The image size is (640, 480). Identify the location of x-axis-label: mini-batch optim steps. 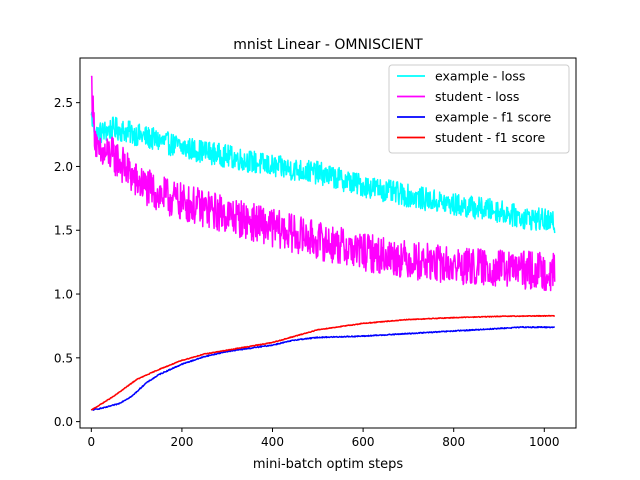
(328, 464).